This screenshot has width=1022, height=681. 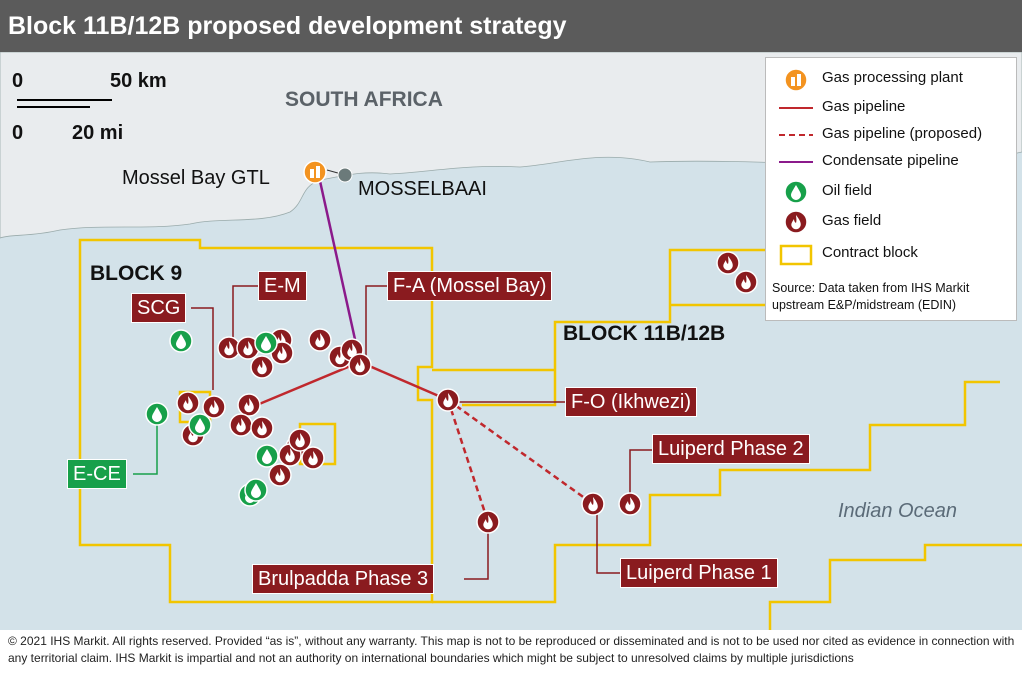 I want to click on plant-icon, so click(x=315, y=172).